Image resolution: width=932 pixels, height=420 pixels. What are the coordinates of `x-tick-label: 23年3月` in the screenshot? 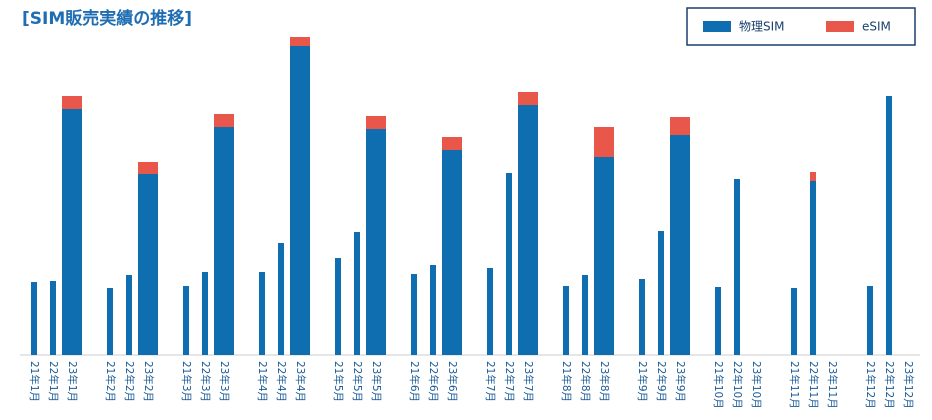 It's located at (224, 381).